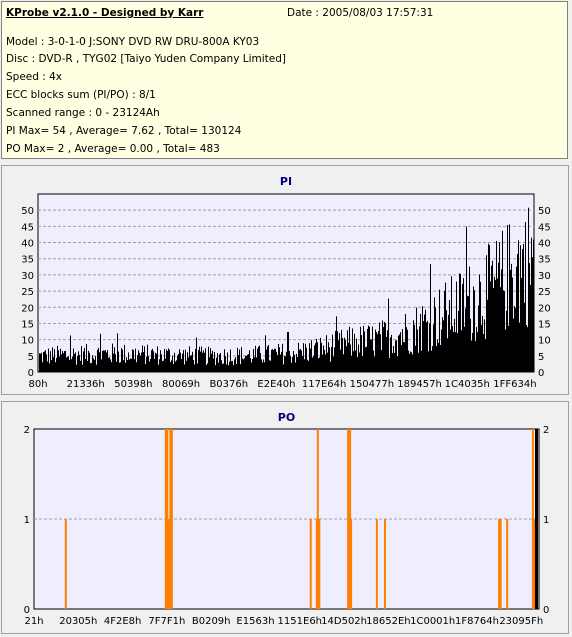 The image size is (572, 637). Describe the element at coordinates (300, 621) in the screenshot. I see `x-tick-label: 1151E6h` at that location.